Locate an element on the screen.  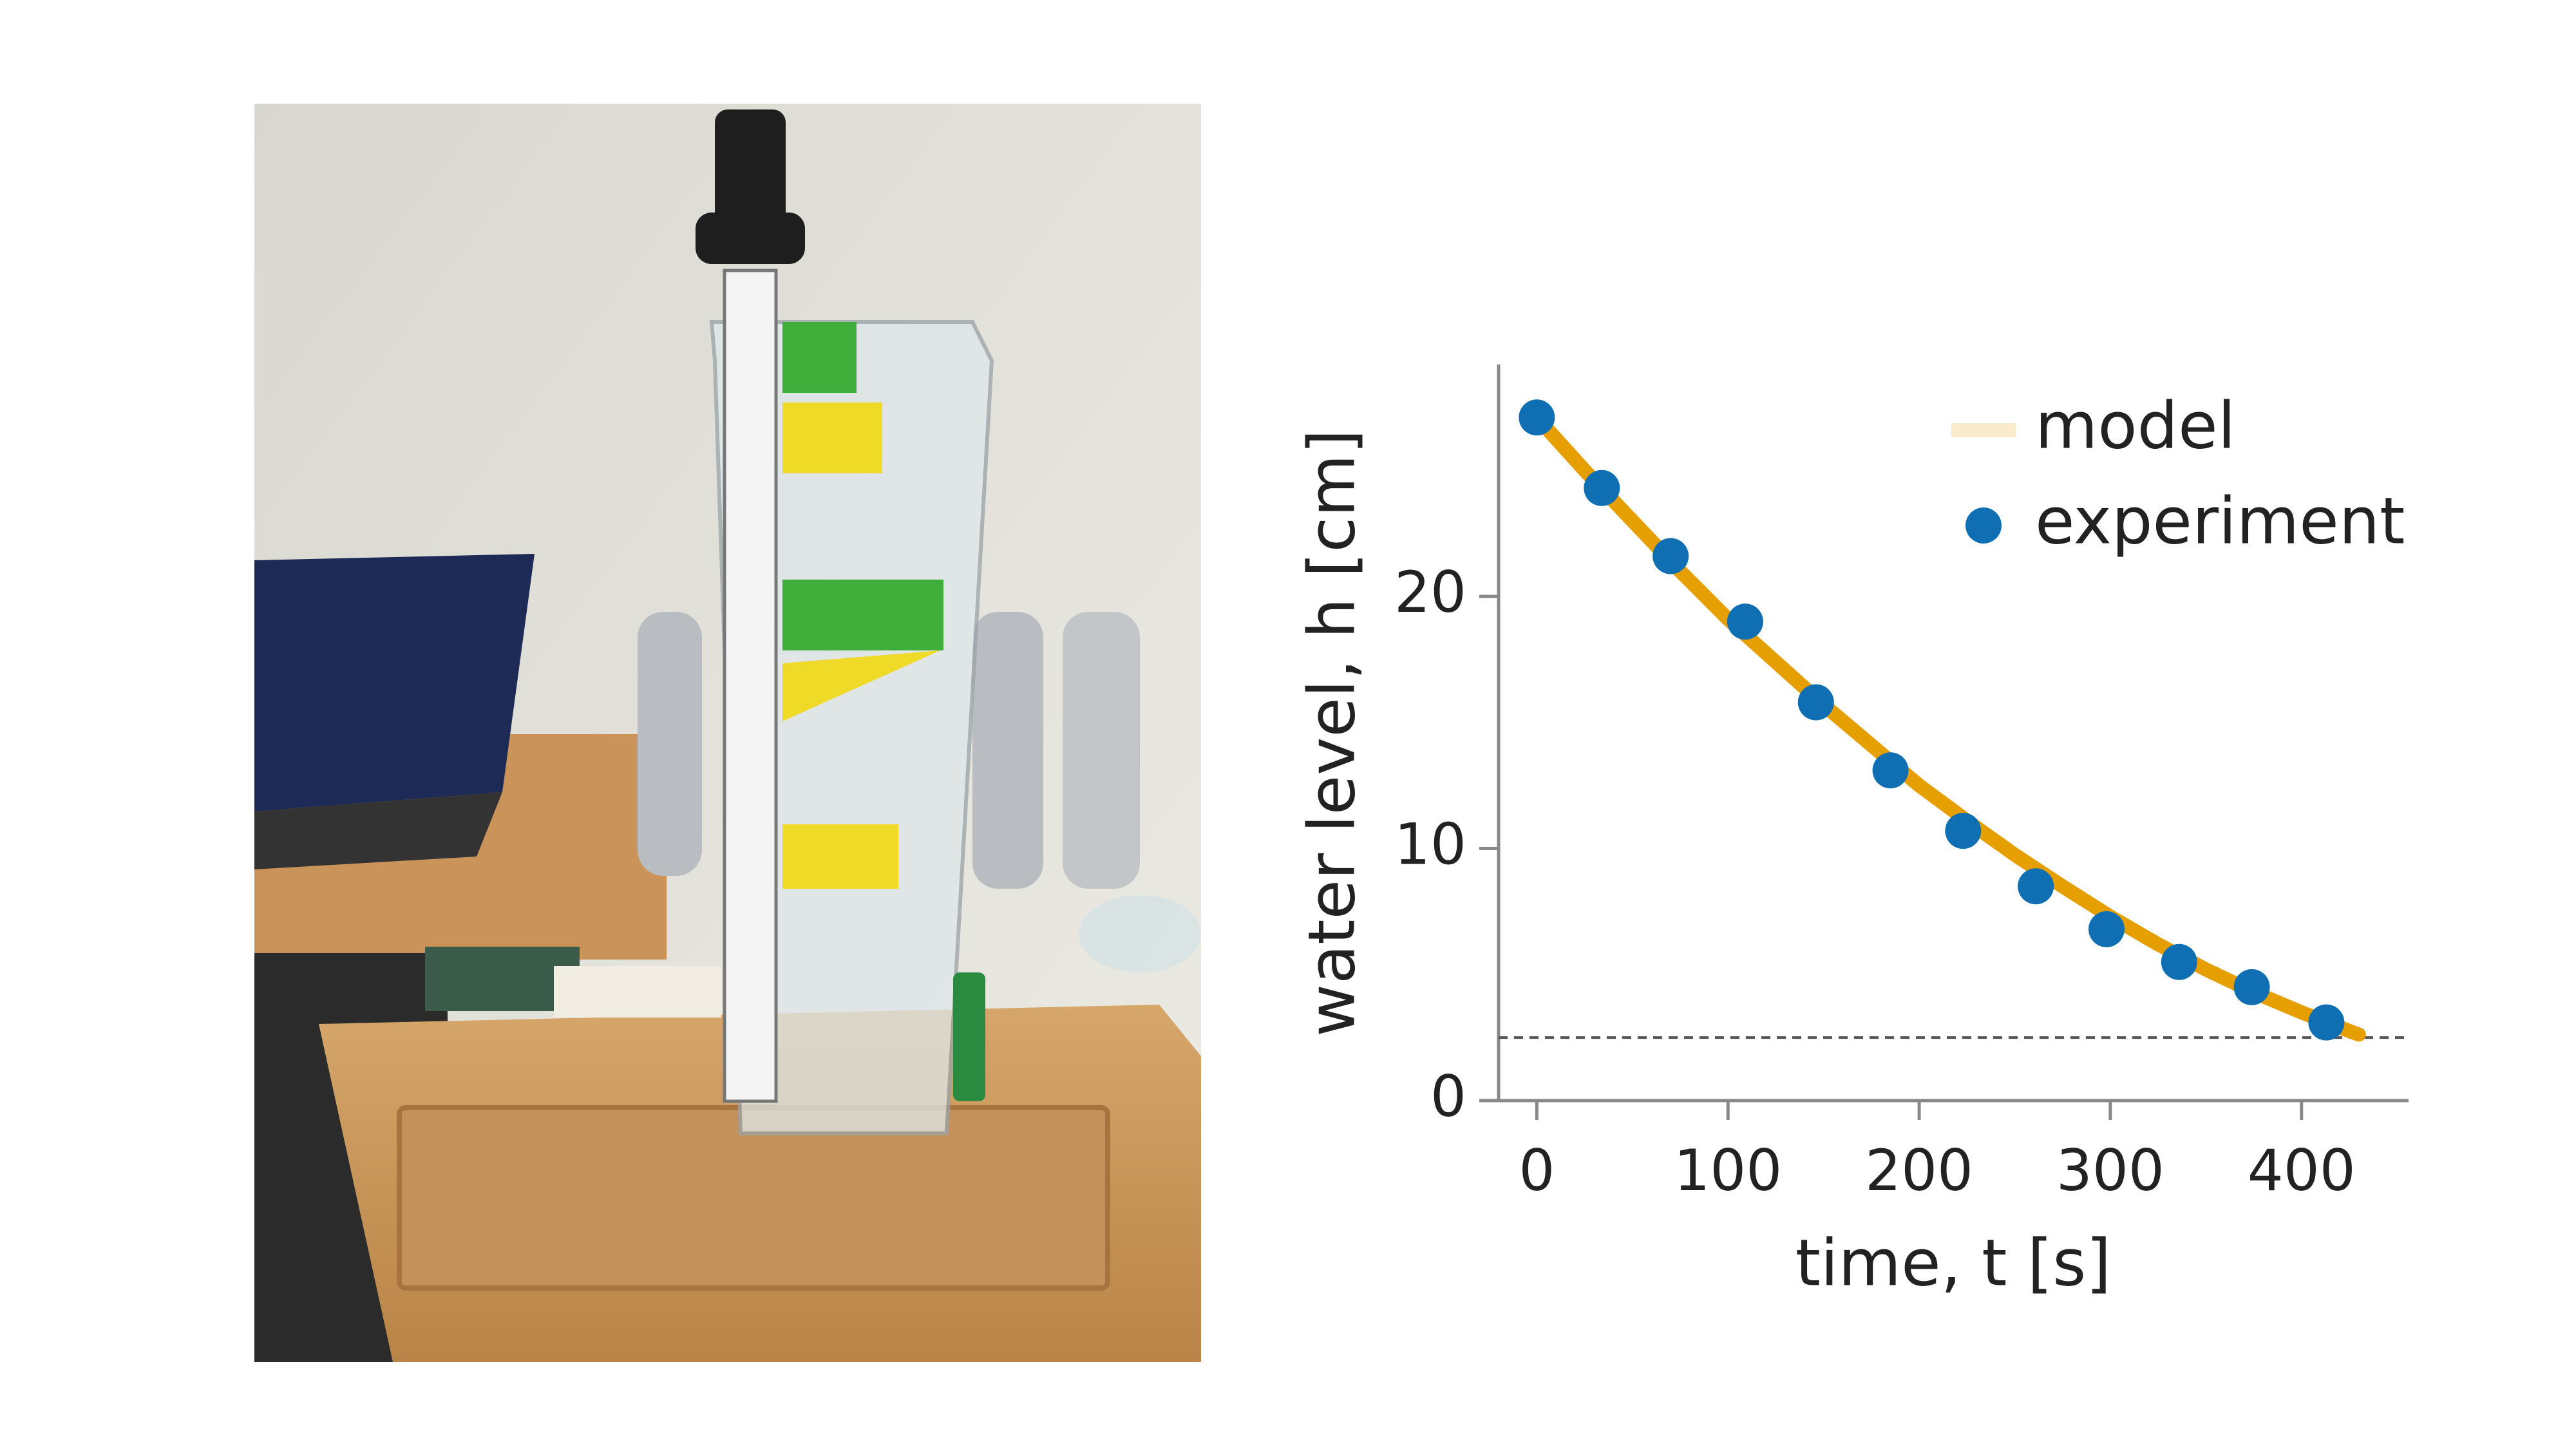
laptop-screen is located at coordinates (395, 683).